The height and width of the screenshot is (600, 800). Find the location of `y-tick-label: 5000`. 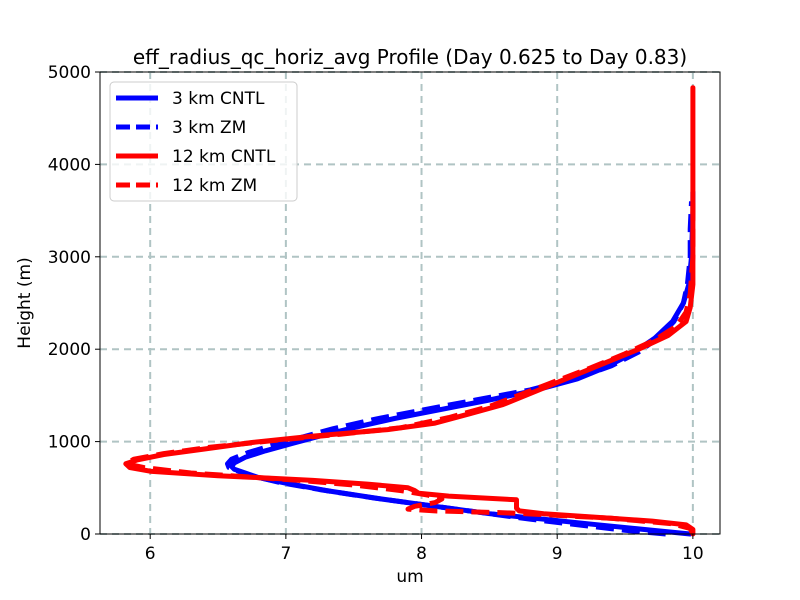

y-tick-label: 5000 is located at coordinates (69, 73).